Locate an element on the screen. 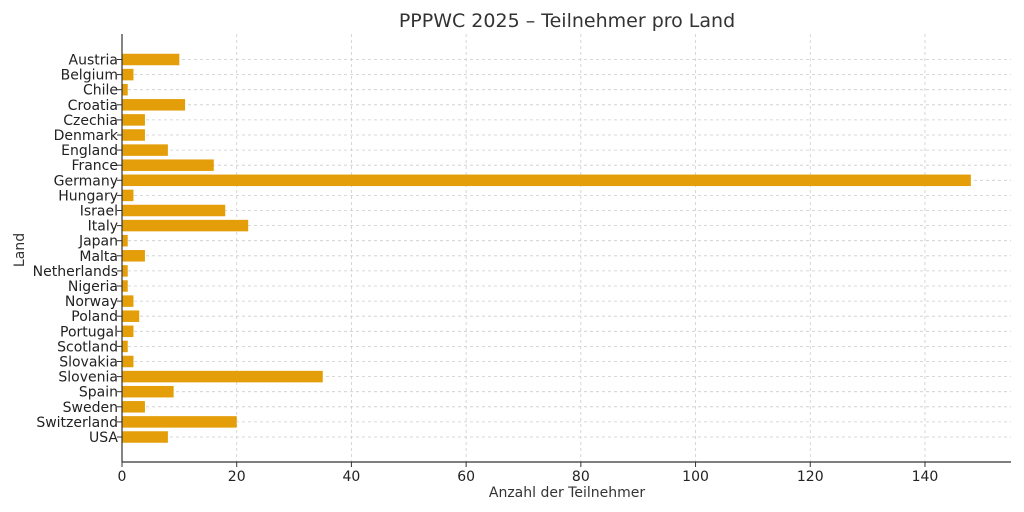  y-axis-label: Land is located at coordinates (20, 250).